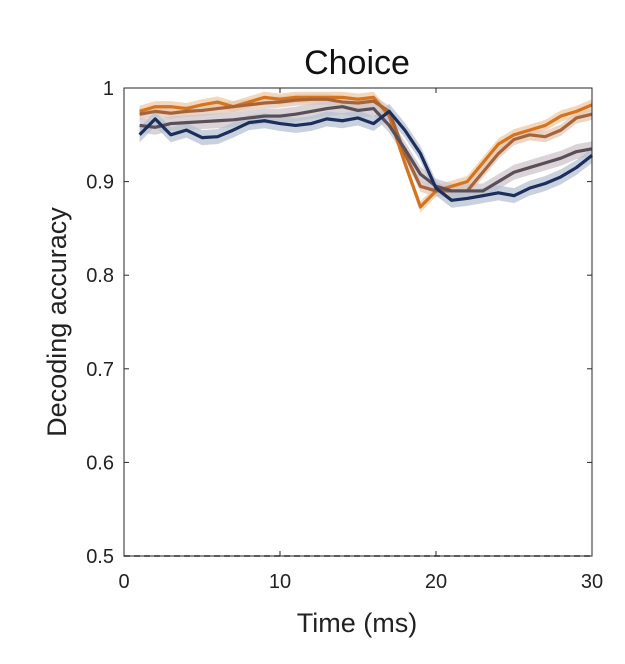  What do you see at coordinates (100, 276) in the screenshot?
I see `y-tick-label: 0.8` at bounding box center [100, 276].